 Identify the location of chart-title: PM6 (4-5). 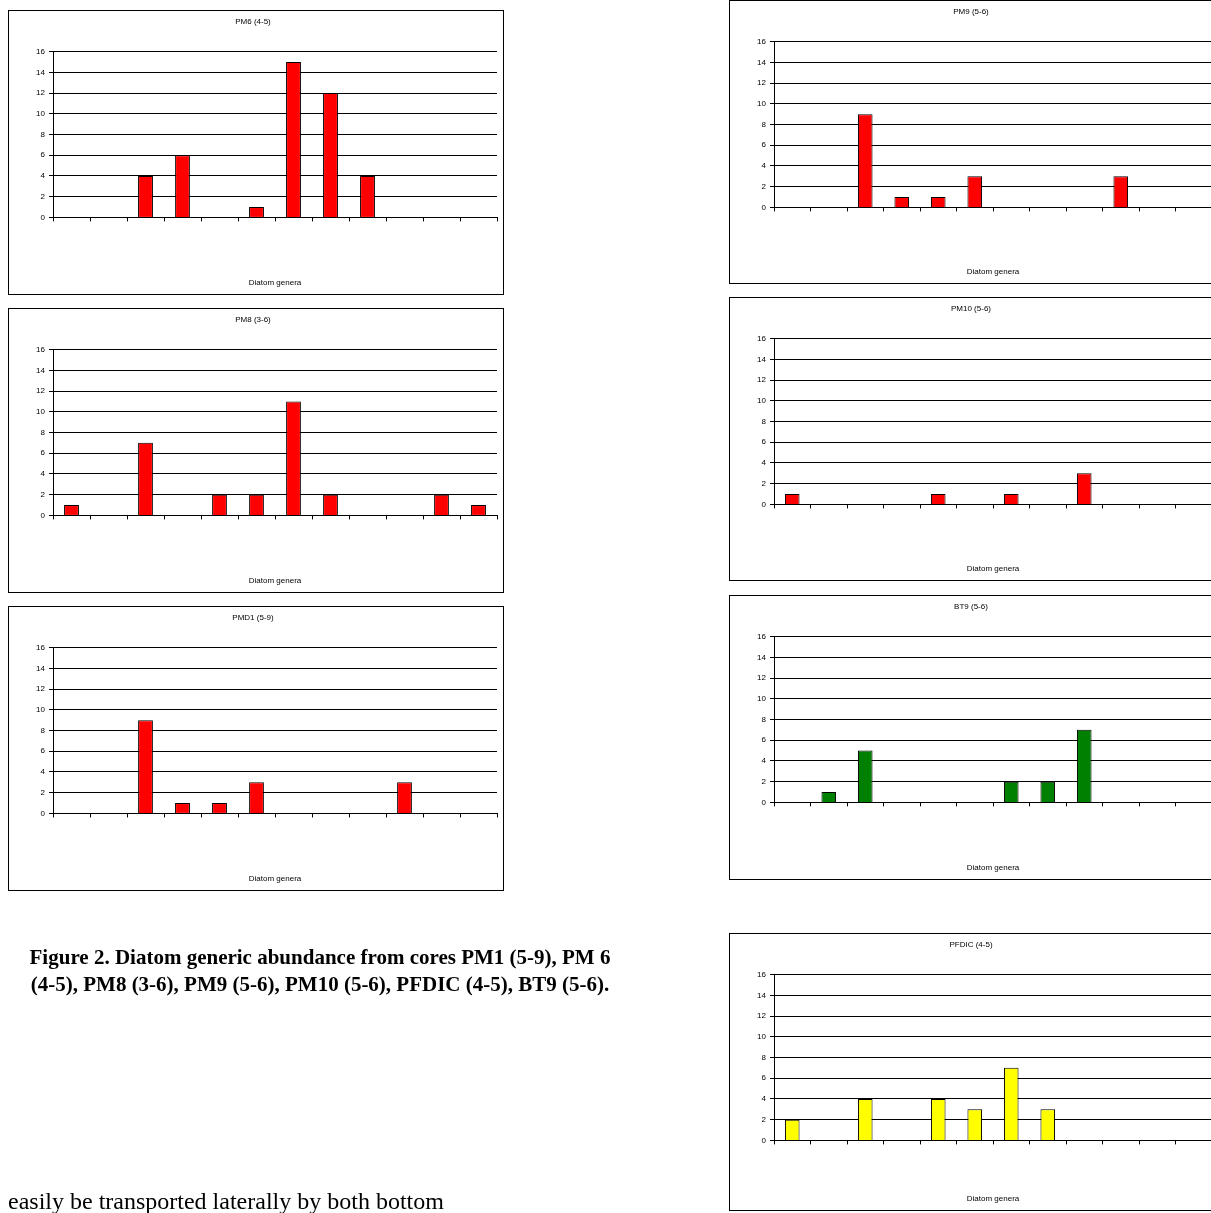
(253, 21).